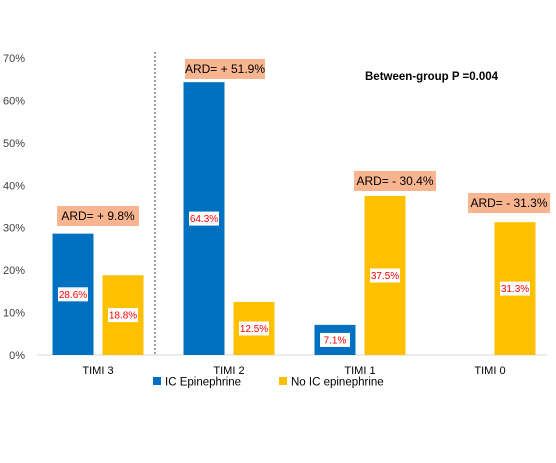 This screenshot has height=463, width=556. What do you see at coordinates (17, 356) in the screenshot?
I see `y-tick-label: 0%` at bounding box center [17, 356].